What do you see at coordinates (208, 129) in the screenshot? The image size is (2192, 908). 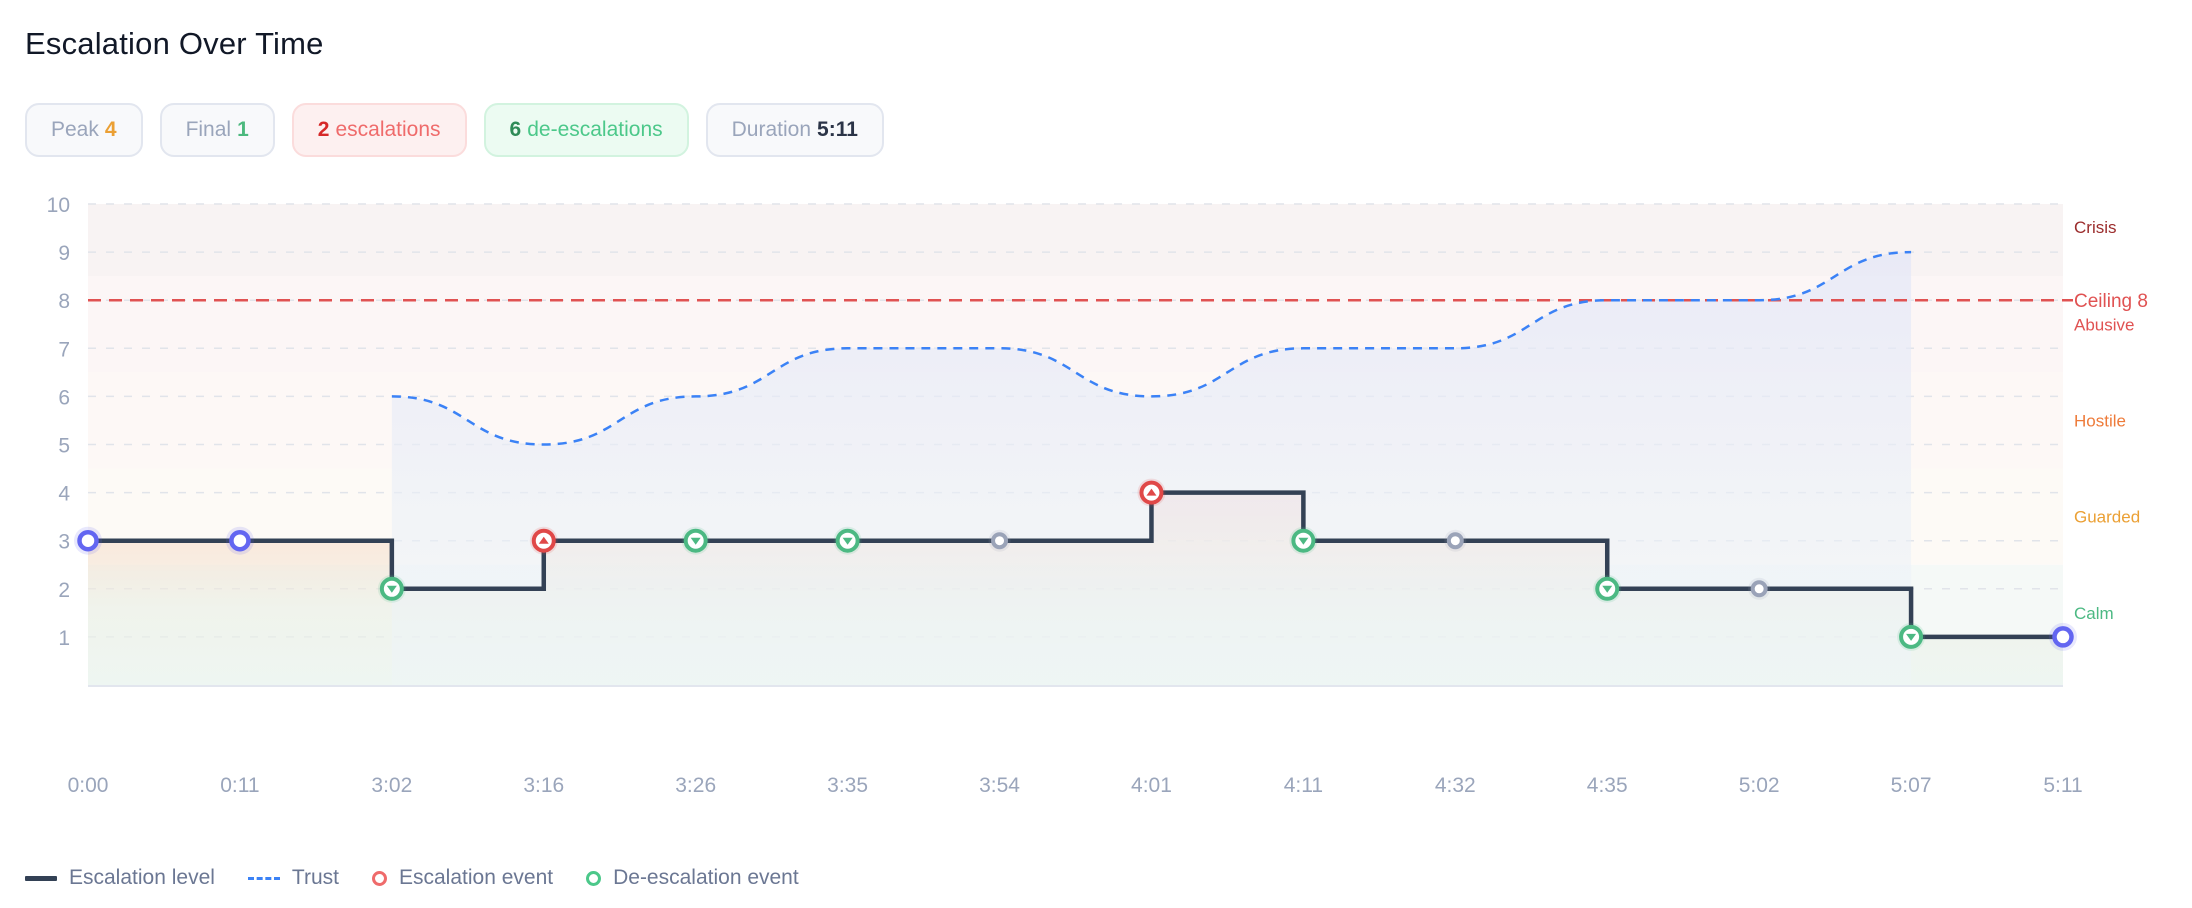 I see `final-label: Final` at bounding box center [208, 129].